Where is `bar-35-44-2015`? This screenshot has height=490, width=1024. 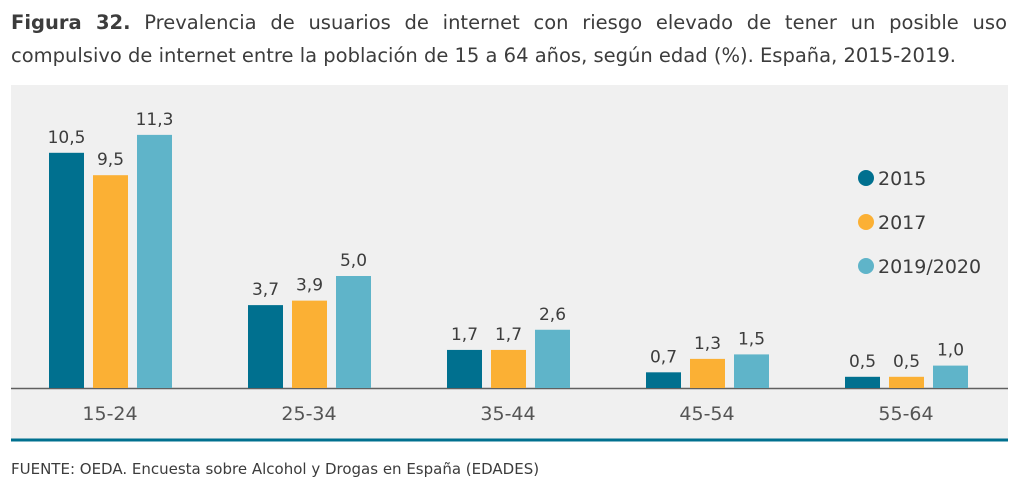 bar-35-44-2015 is located at coordinates (464, 368).